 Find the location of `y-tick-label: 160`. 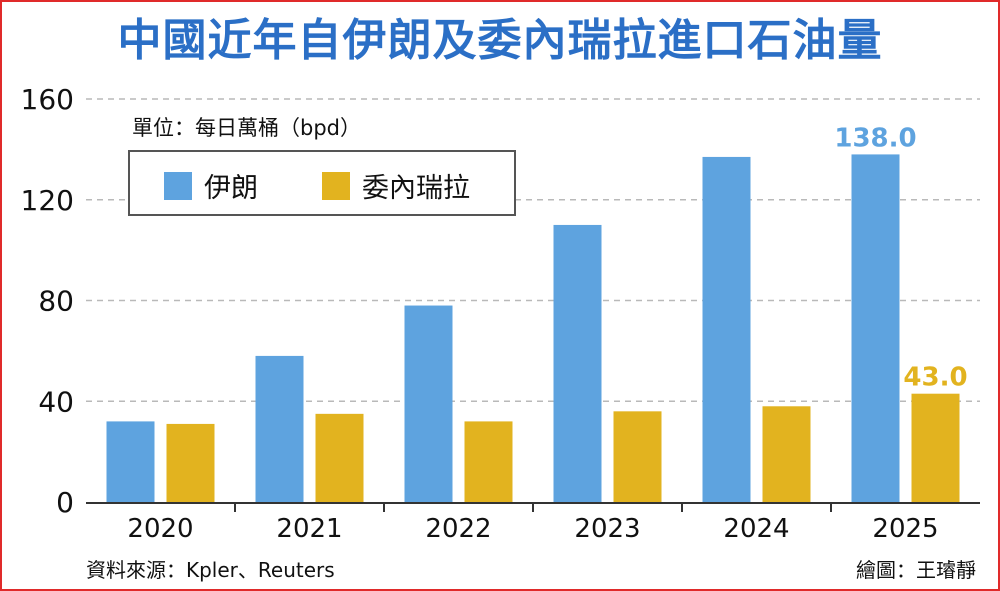

y-tick-label: 160 is located at coordinates (47, 99).